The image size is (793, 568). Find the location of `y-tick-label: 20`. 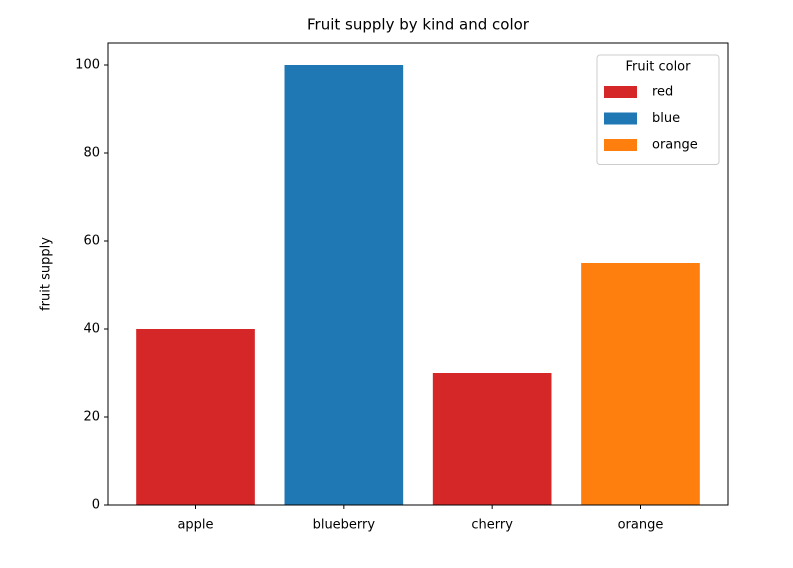

y-tick-label: 20 is located at coordinates (91, 417).